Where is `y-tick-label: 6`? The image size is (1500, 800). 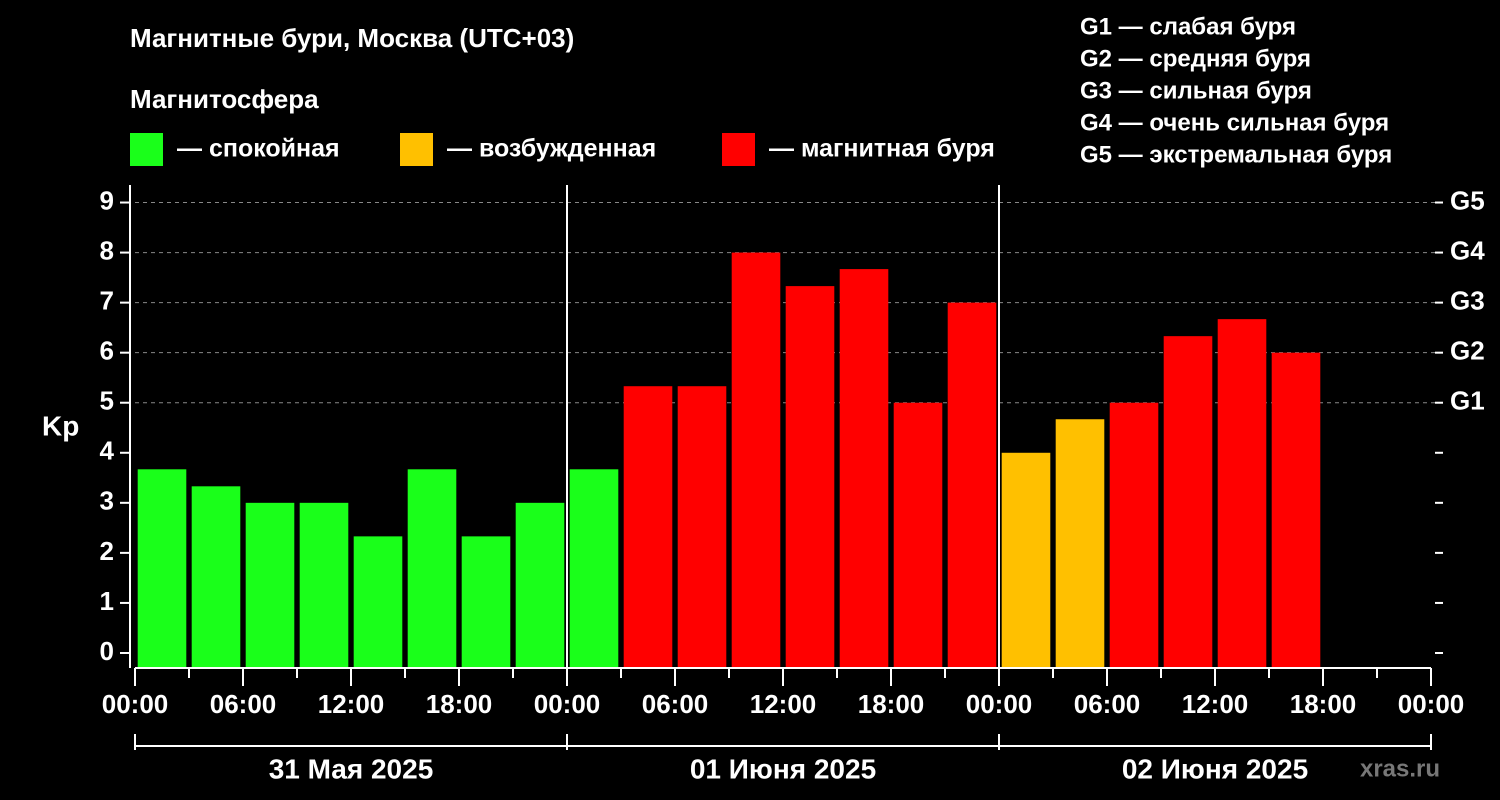 y-tick-label: 6 is located at coordinates (107, 351).